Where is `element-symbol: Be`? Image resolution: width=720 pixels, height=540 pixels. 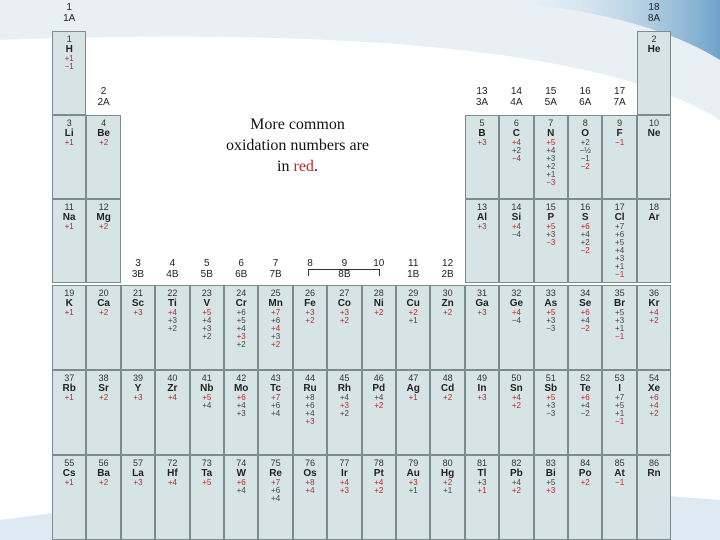 element-symbol: Be is located at coordinates (103, 133).